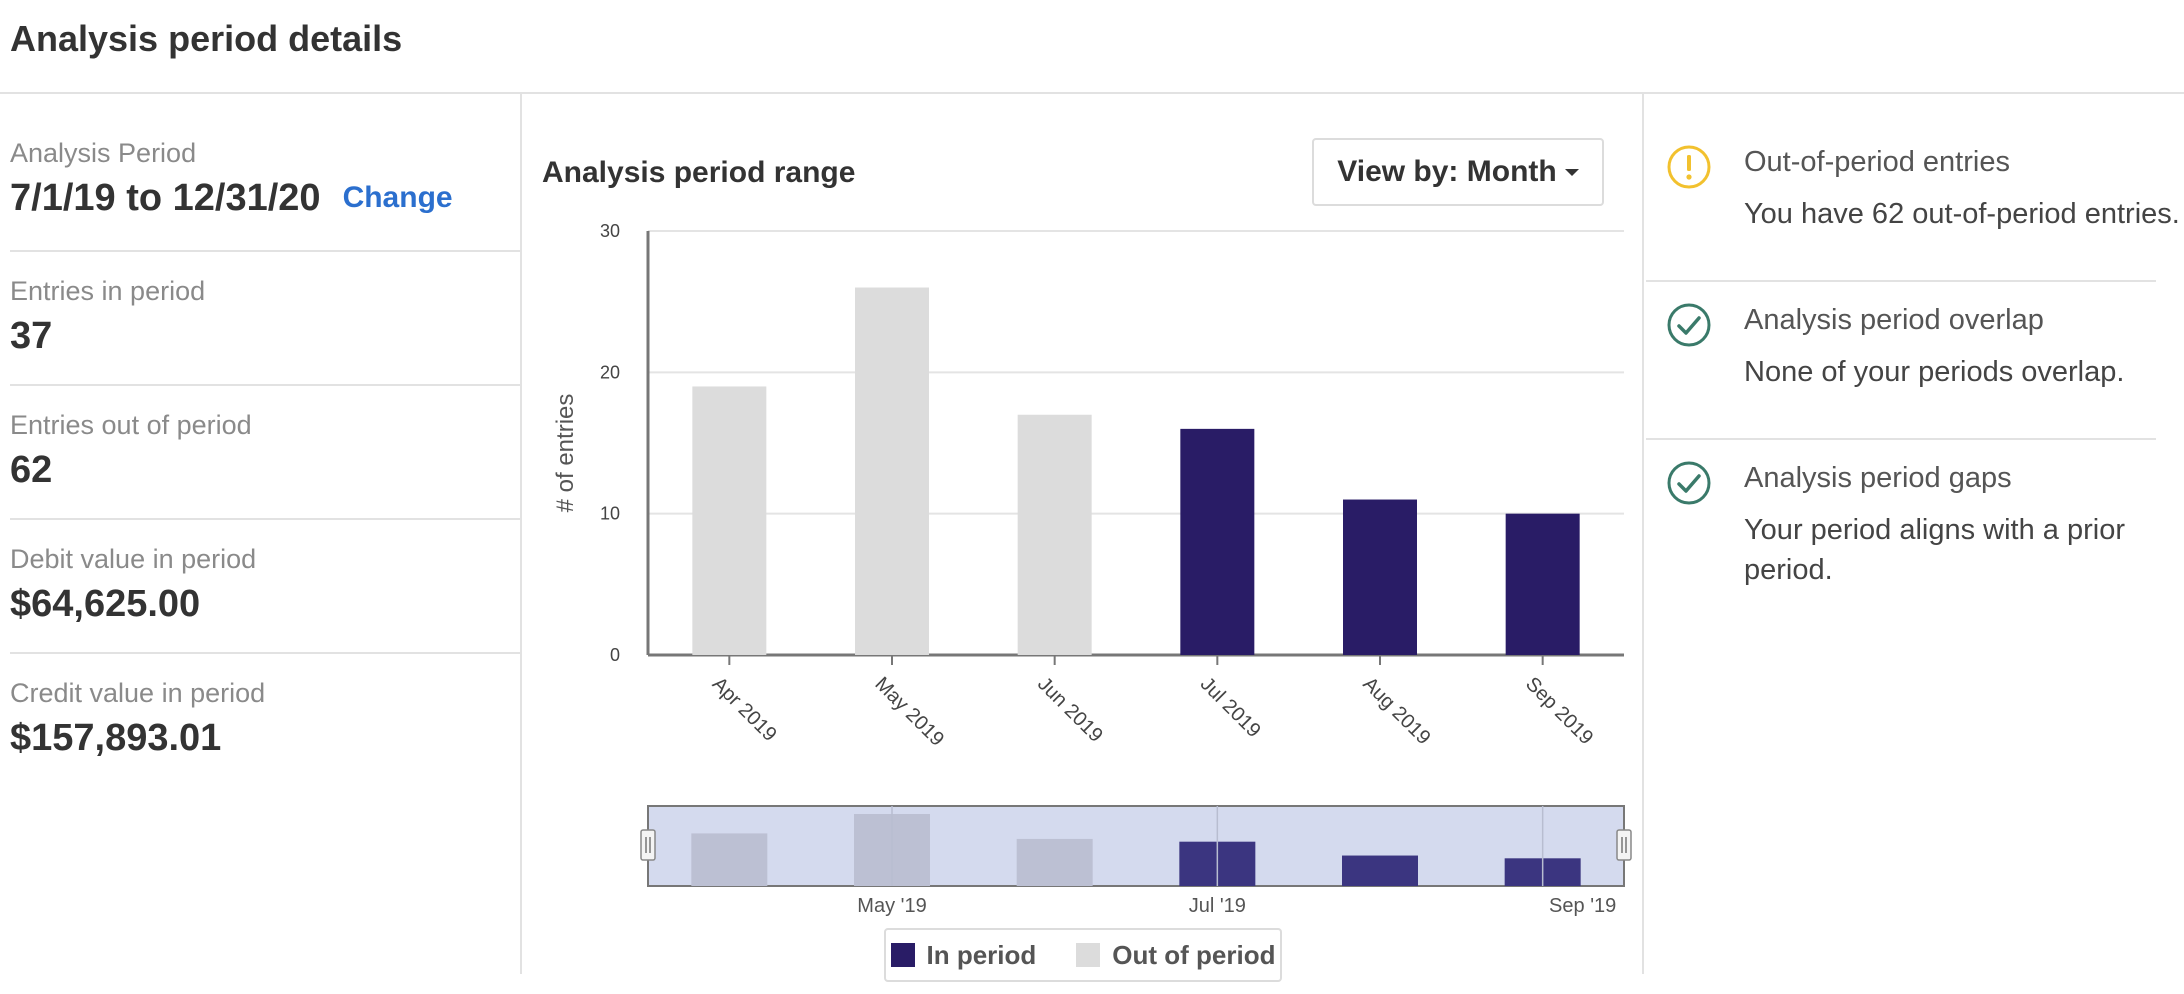 This screenshot has width=2184, height=994. I want to click on navigator-tick-label: May '19, so click(891, 906).